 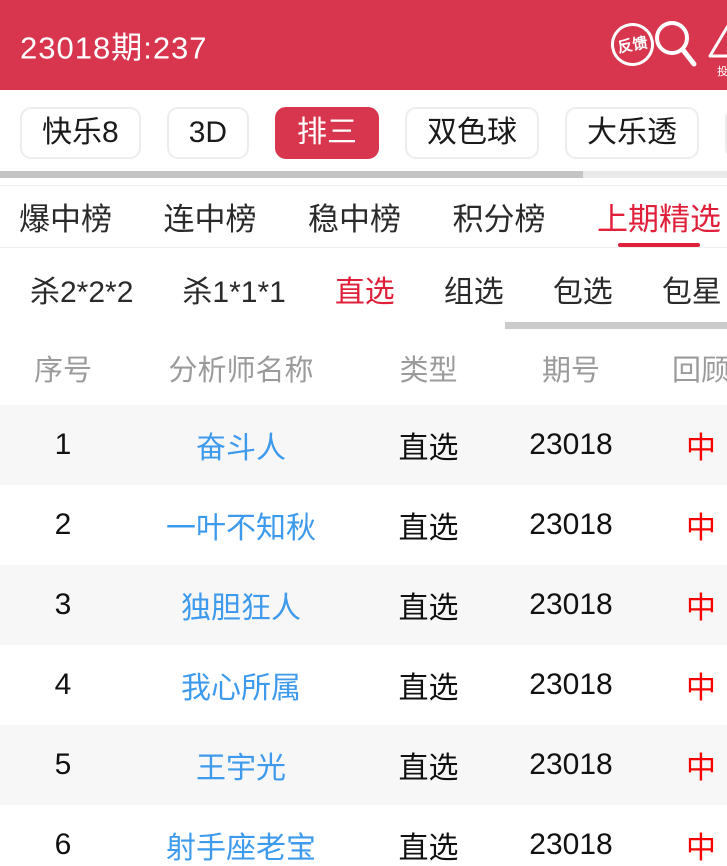 I want to click on cell-index: 3, so click(x=63, y=604).